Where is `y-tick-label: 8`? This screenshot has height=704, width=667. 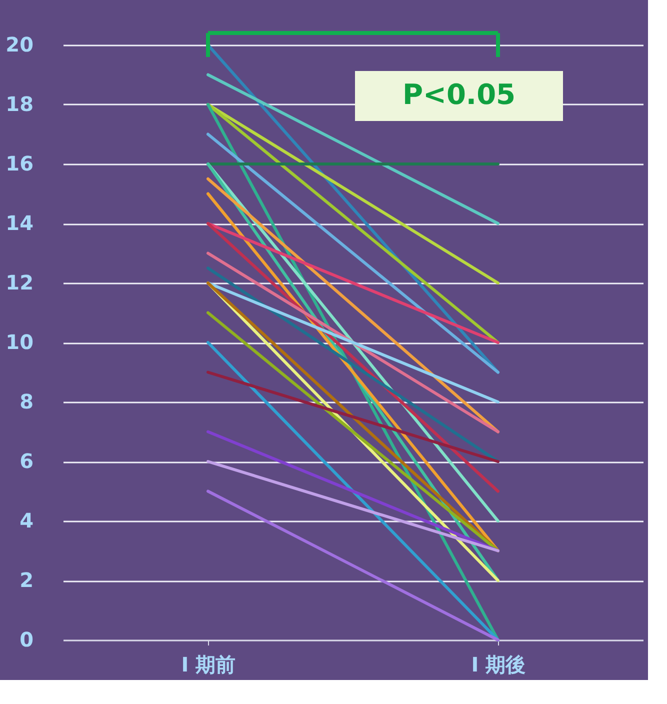 y-tick-label: 8 is located at coordinates (27, 402).